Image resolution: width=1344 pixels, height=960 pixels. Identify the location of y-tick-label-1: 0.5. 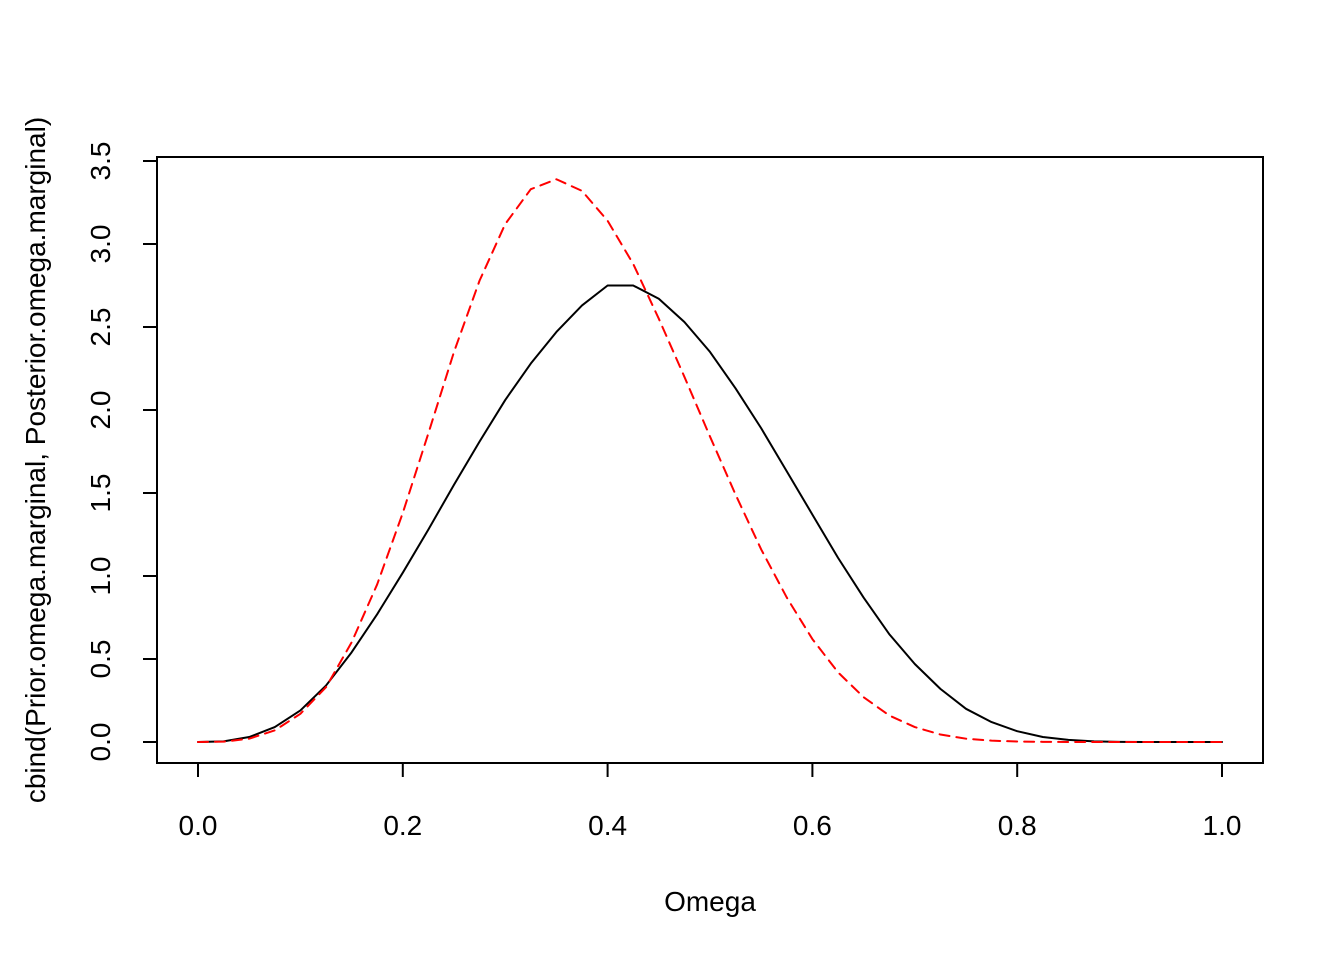
(100, 659).